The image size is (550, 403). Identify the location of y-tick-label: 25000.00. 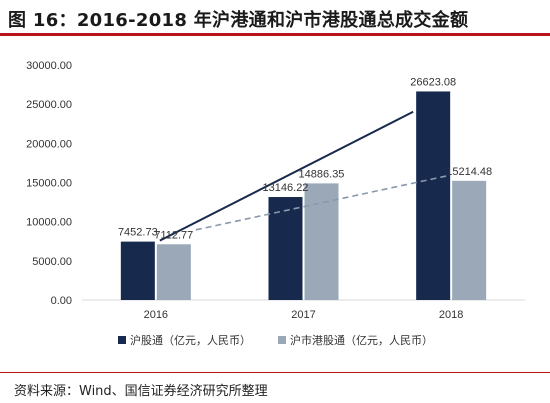
(49, 105).